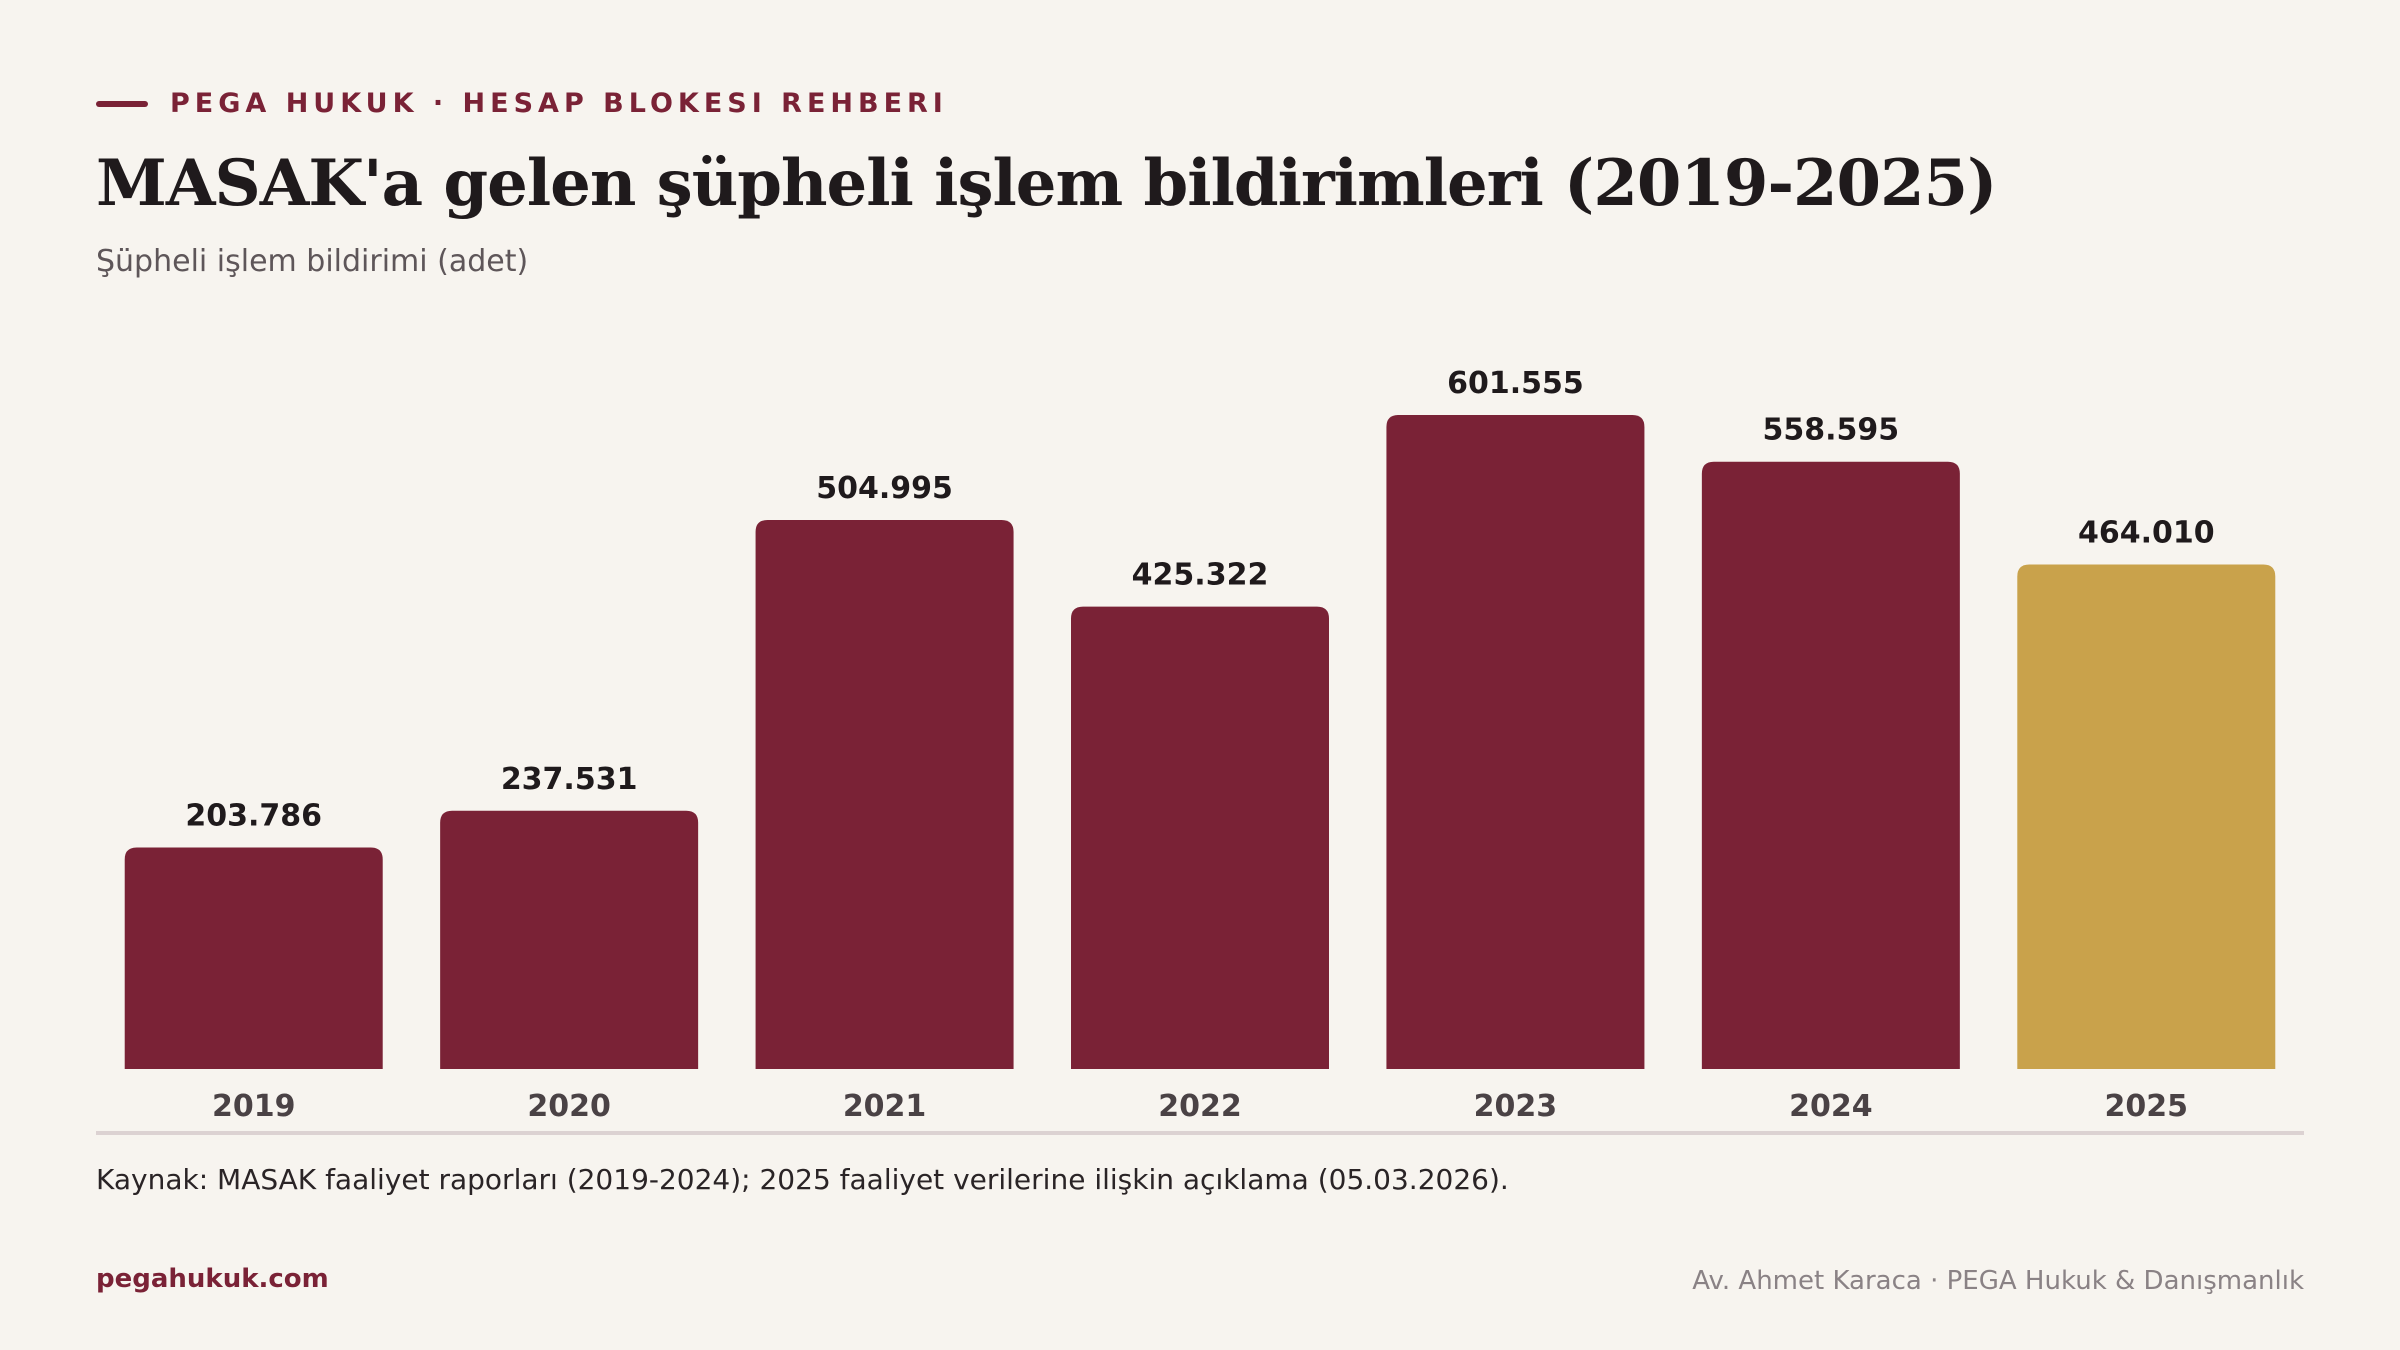 The height and width of the screenshot is (1350, 2400). Describe the element at coordinates (1200, 1133) in the screenshot. I see `x-axis-line` at that location.